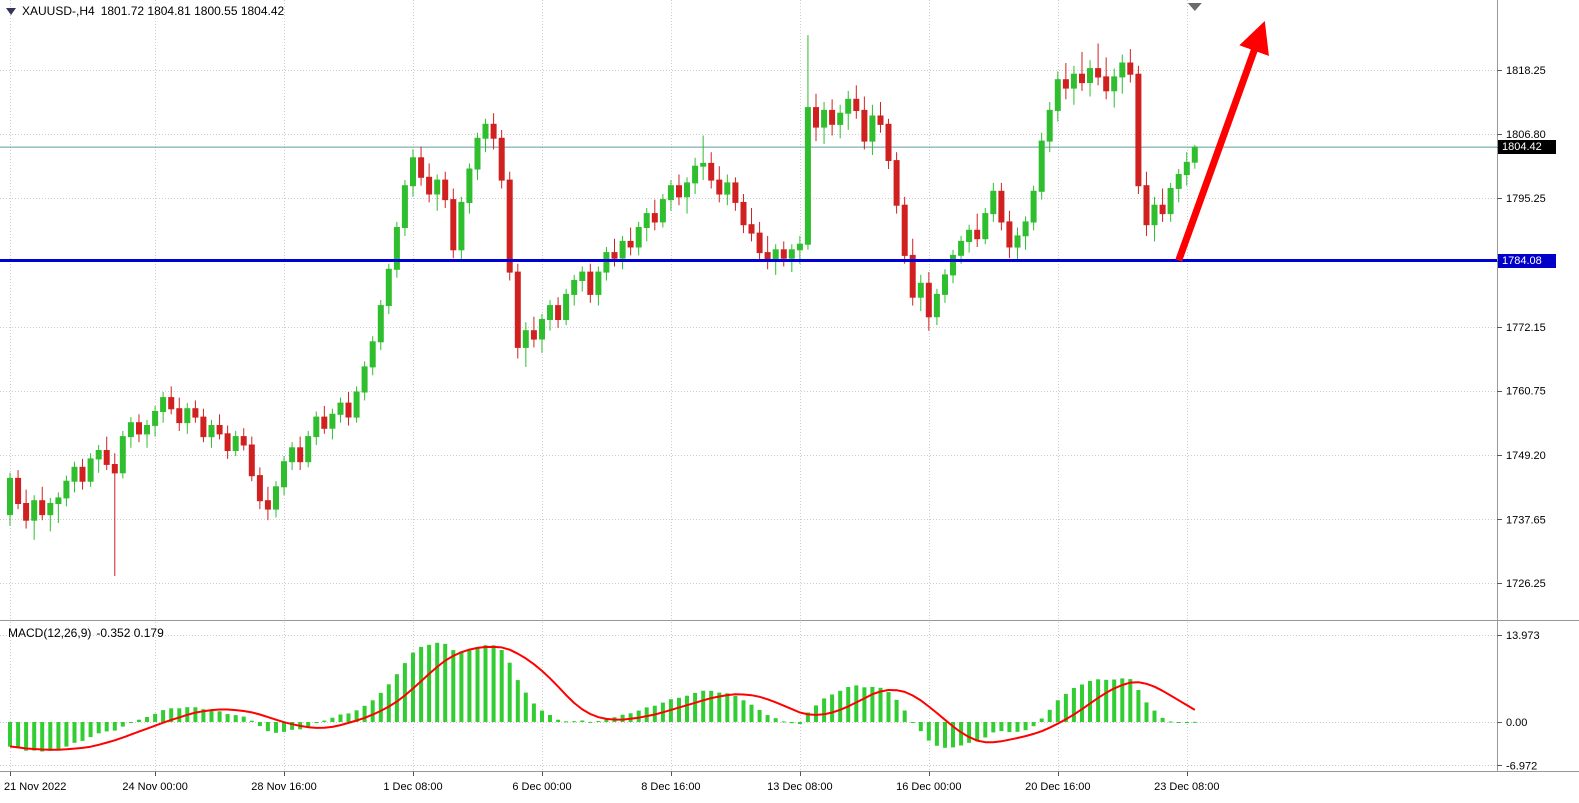 The width and height of the screenshot is (1579, 803). I want to click on symbol-period-label: XAUUSD-,H4, so click(58, 11).